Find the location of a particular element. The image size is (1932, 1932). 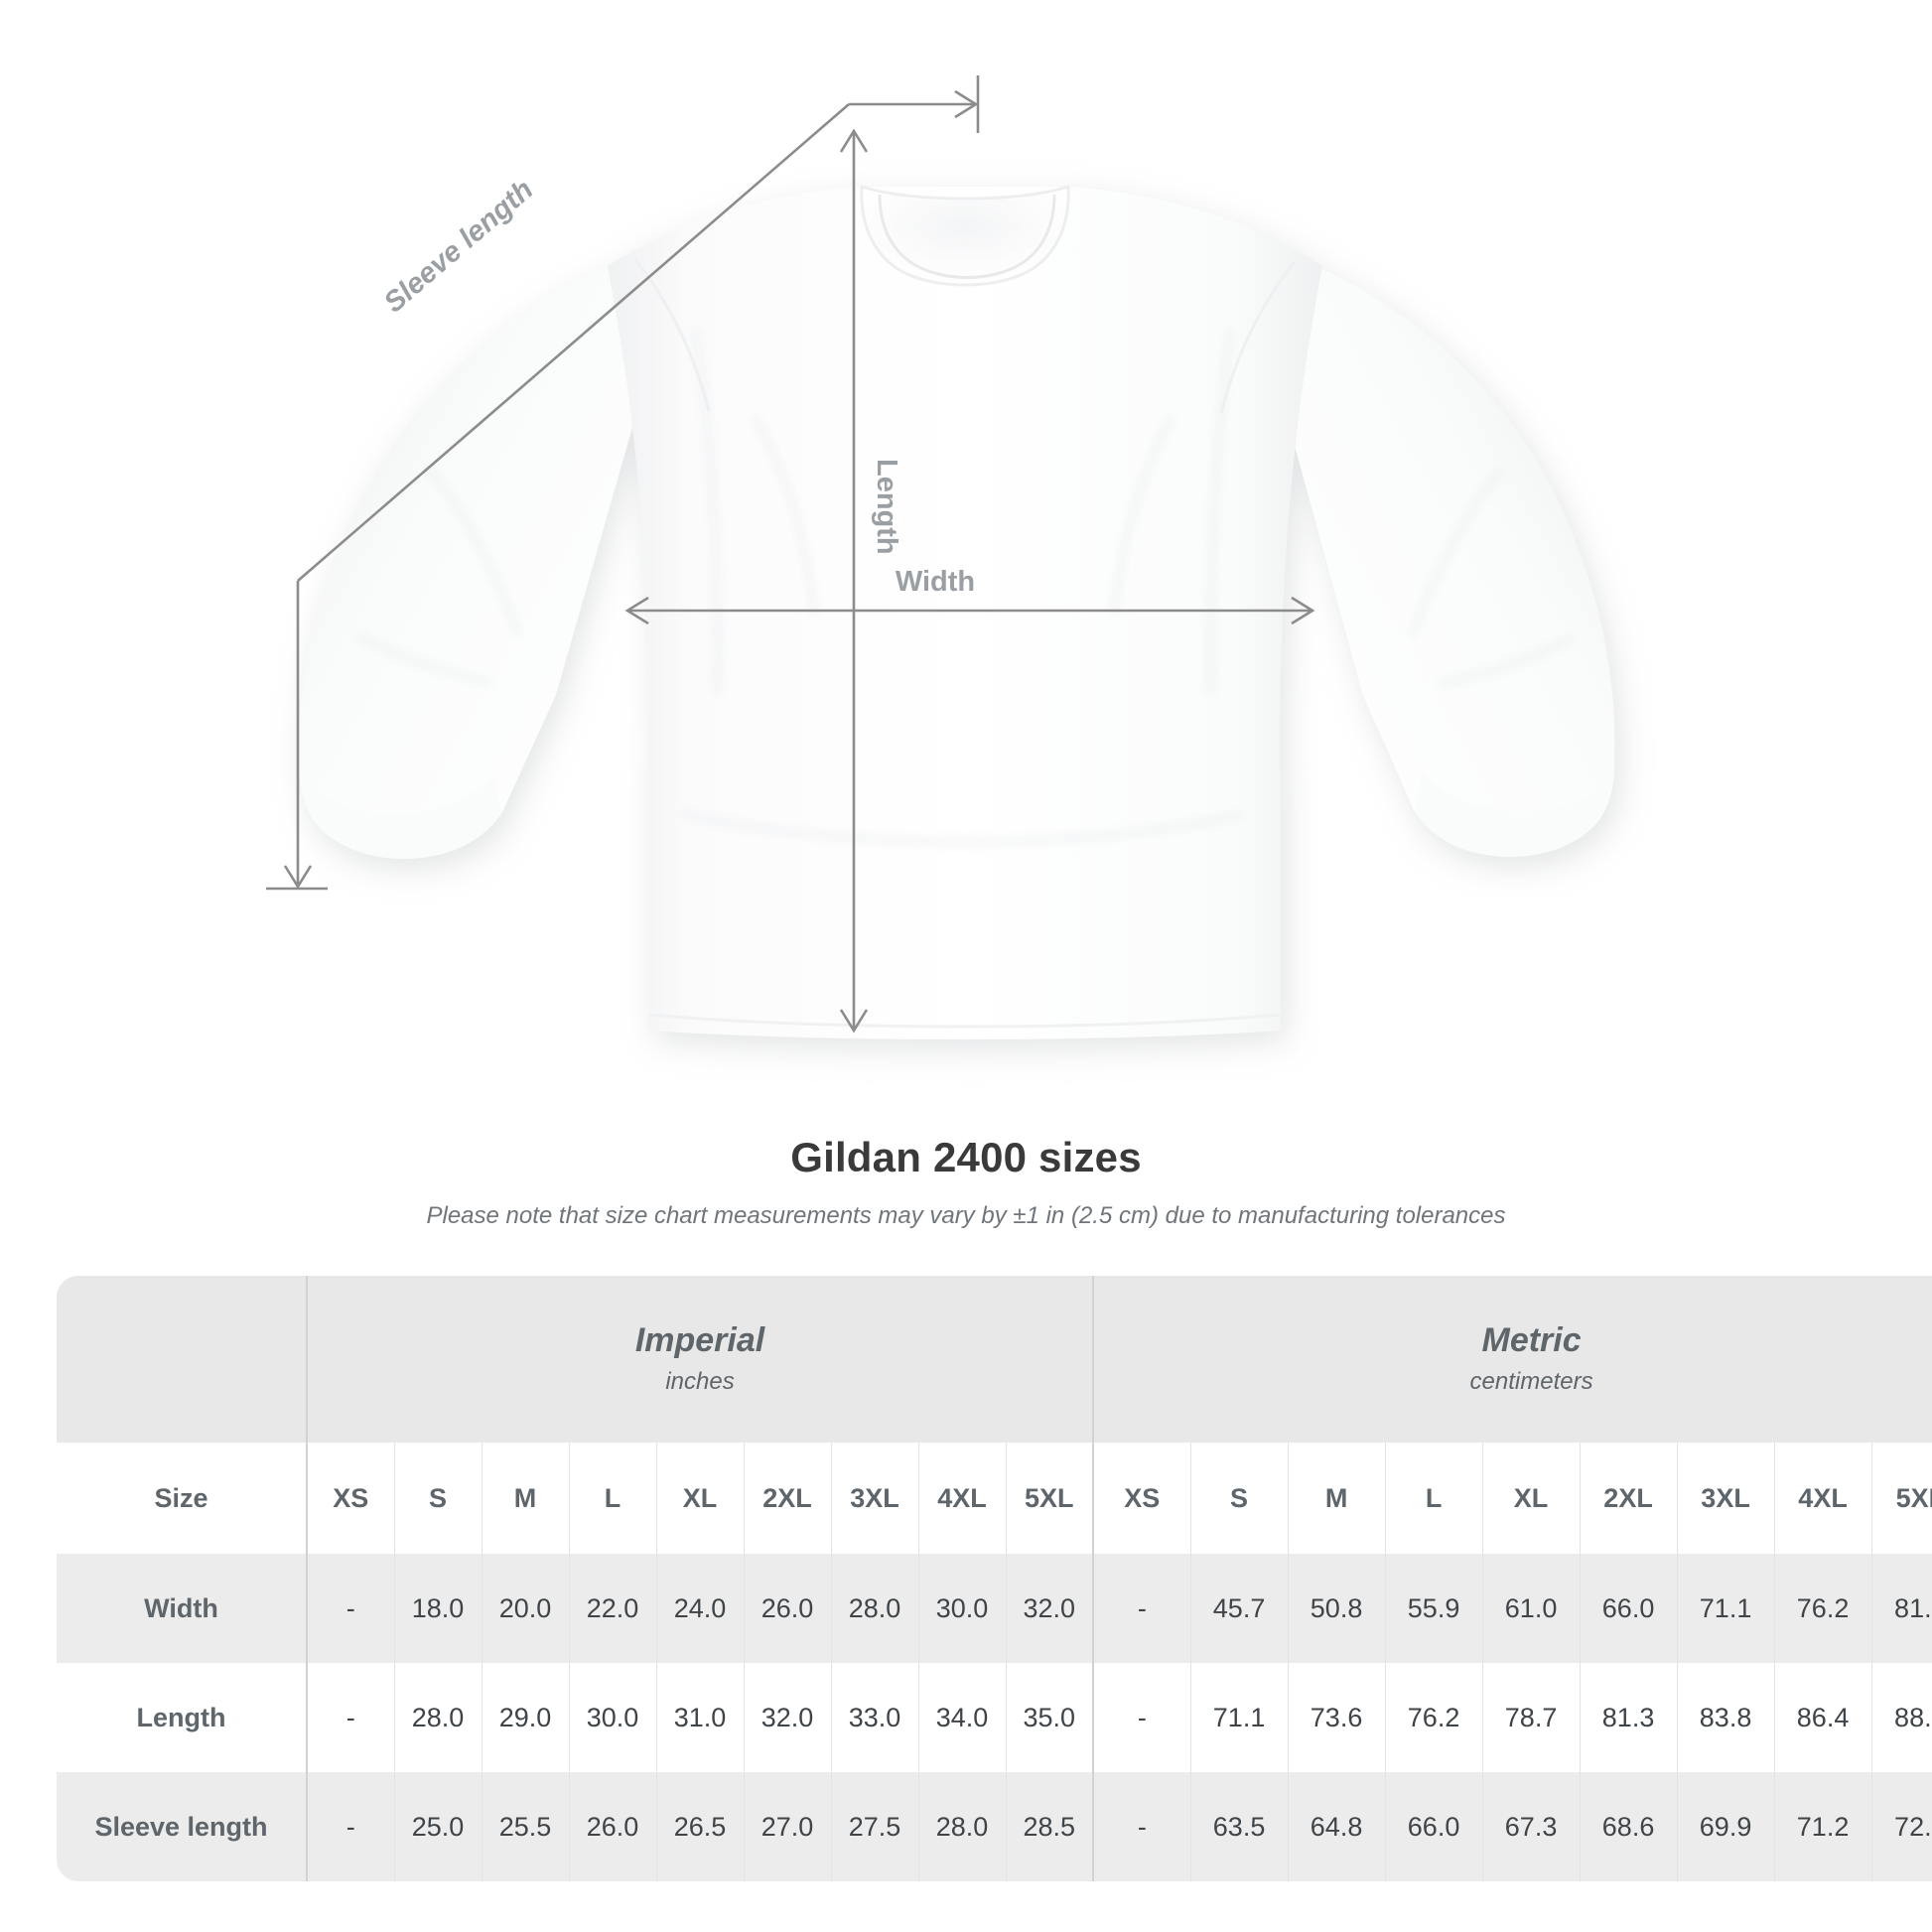

cell-length-in-3xl: 33.0 is located at coordinates (875, 1717).